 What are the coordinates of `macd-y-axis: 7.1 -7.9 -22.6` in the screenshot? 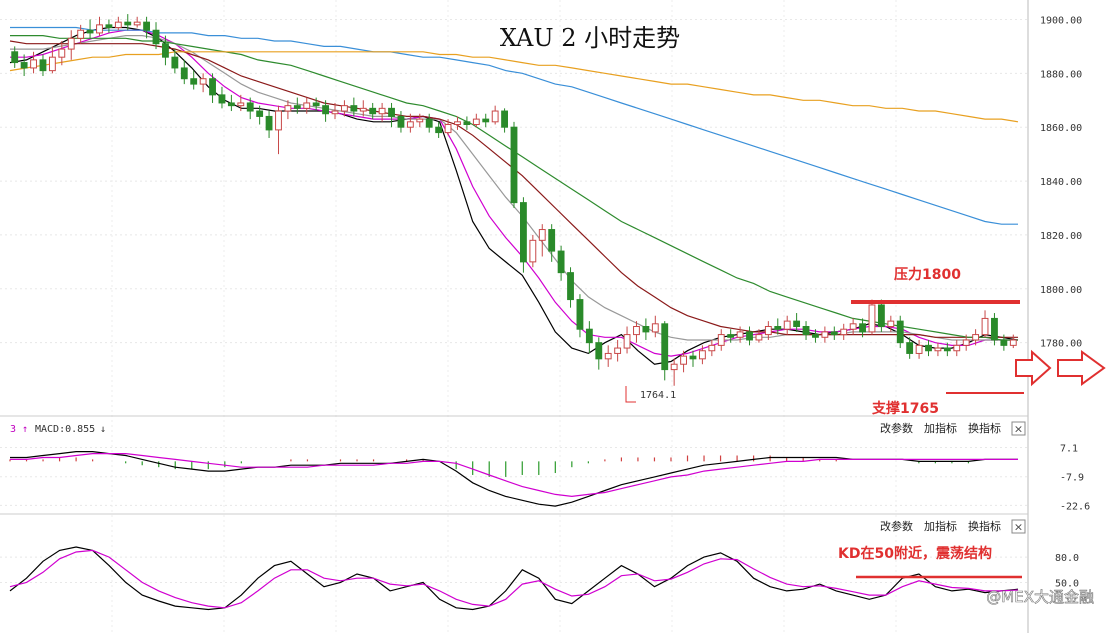 It's located at (1075, 478).